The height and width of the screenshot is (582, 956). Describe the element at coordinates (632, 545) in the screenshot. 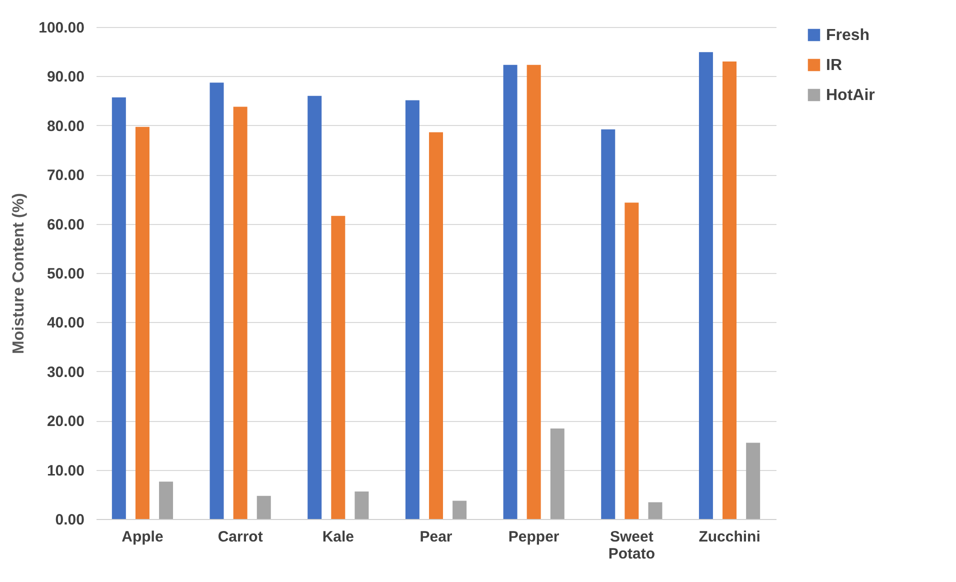

I see `x-tick-label: Sweet Potato` at that location.